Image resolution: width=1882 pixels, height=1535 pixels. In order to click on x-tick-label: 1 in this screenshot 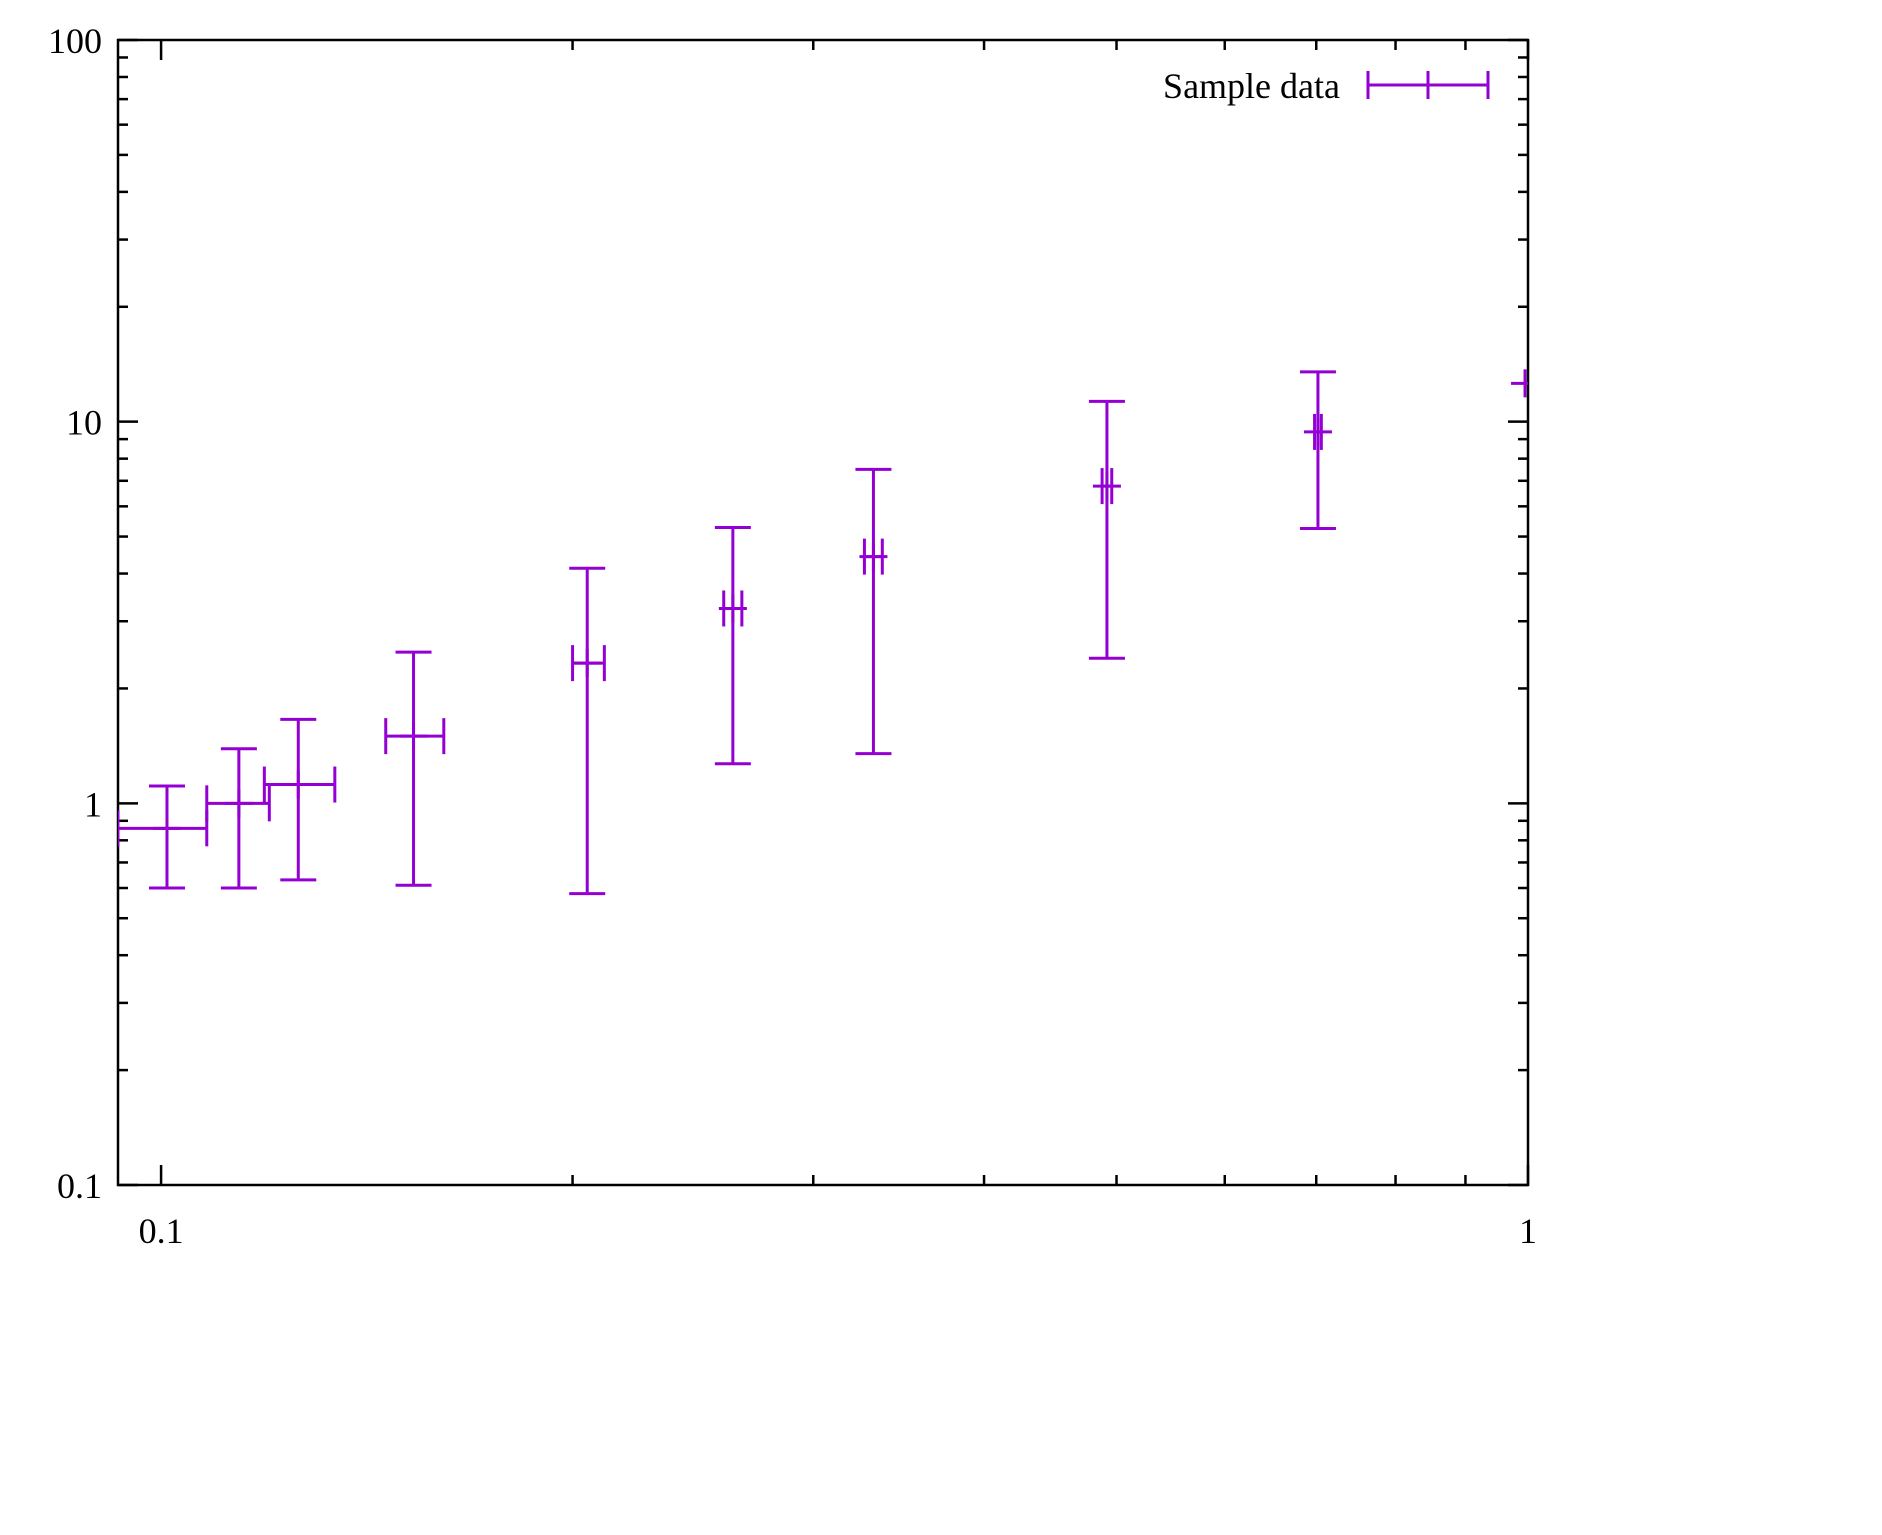, I will do `click(1528, 1231)`.